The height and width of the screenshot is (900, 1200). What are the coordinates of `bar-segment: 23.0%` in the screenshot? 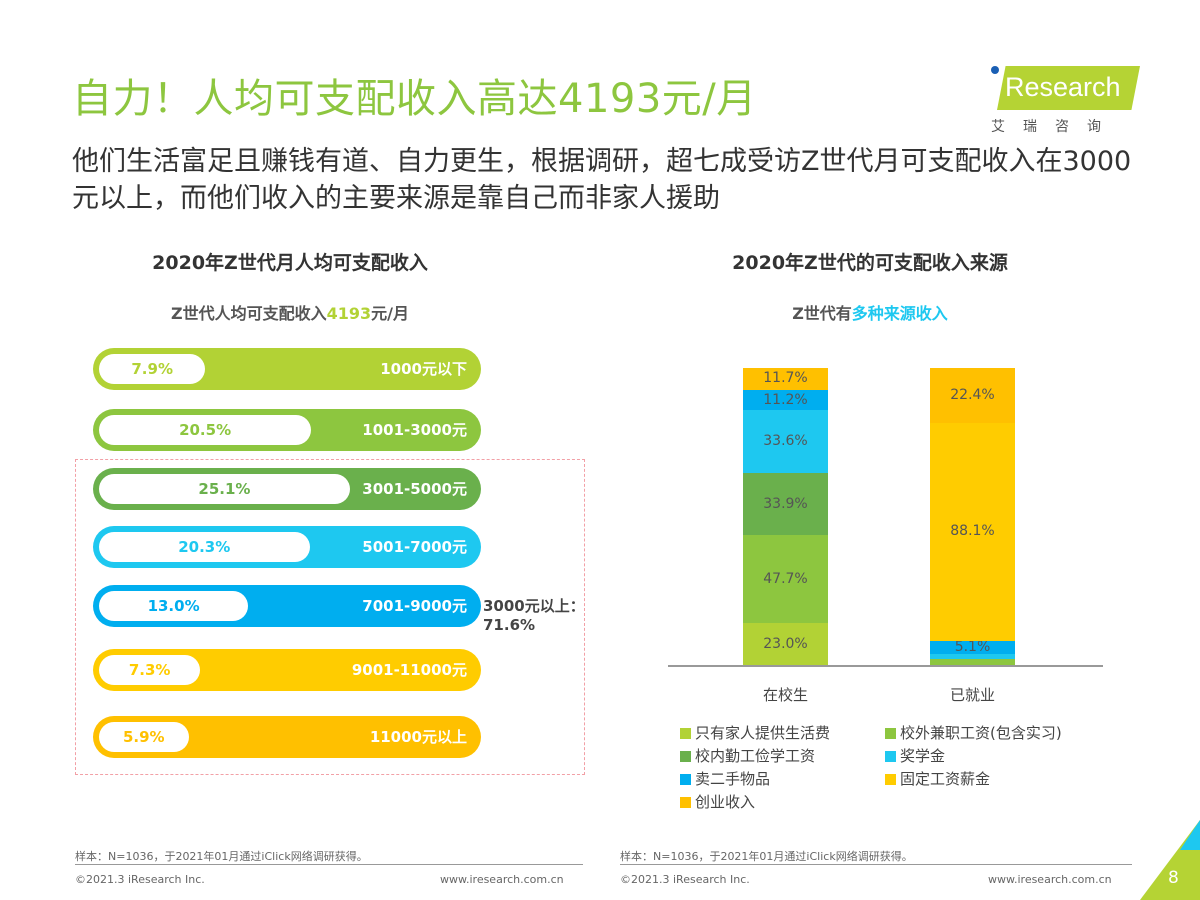 It's located at (785, 644).